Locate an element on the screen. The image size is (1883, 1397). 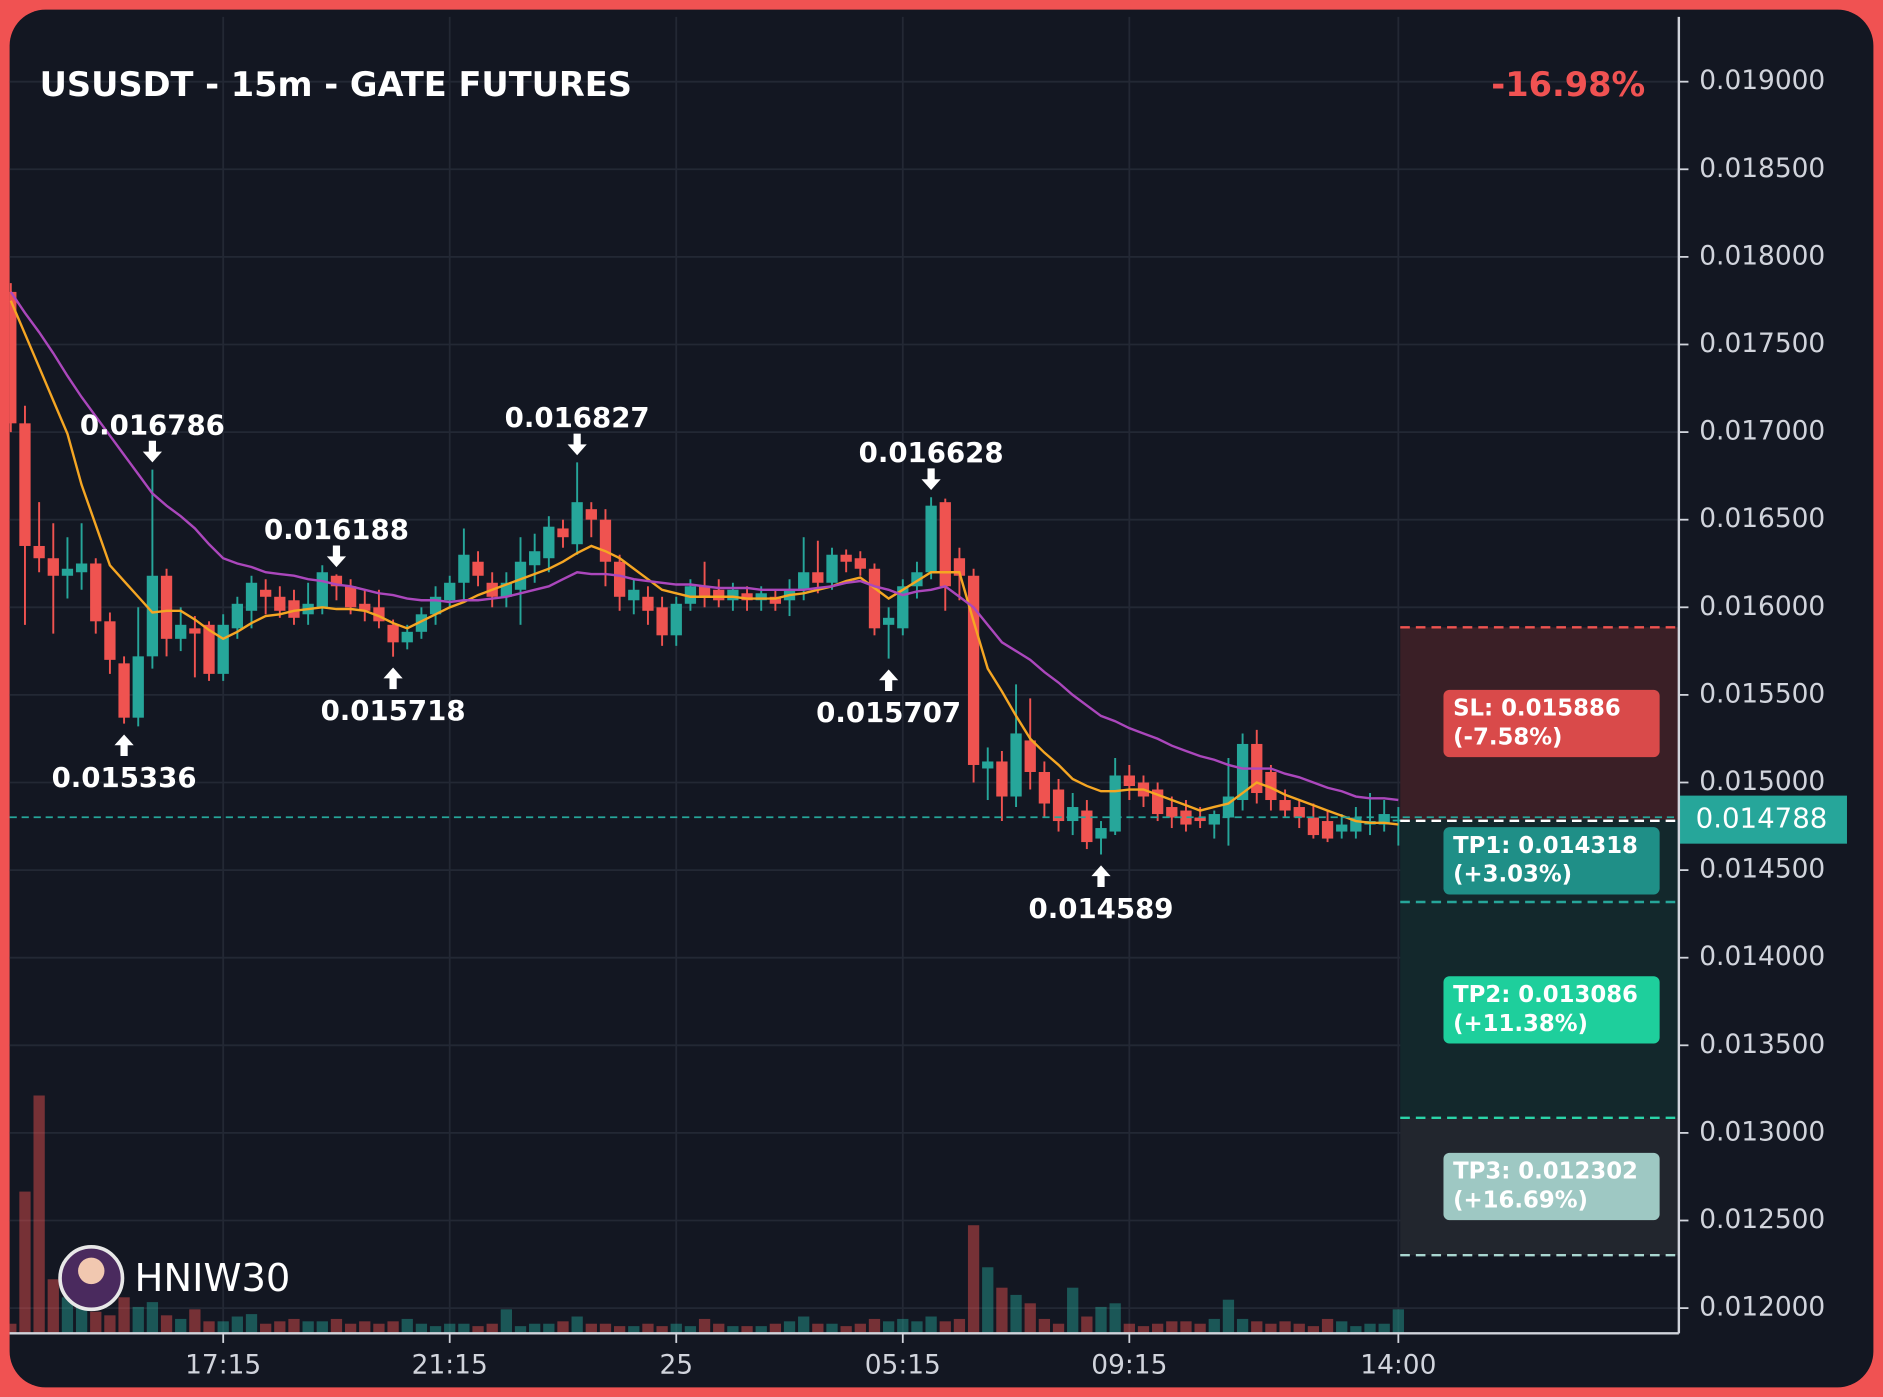
pivot-label: 0.015718 is located at coordinates (393, 710).